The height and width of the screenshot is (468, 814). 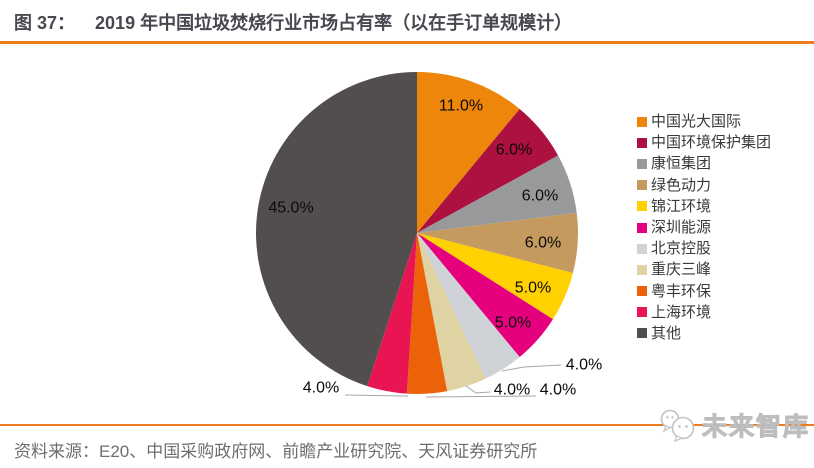 I want to click on legend-label: 中国光大国际, so click(x=696, y=122).